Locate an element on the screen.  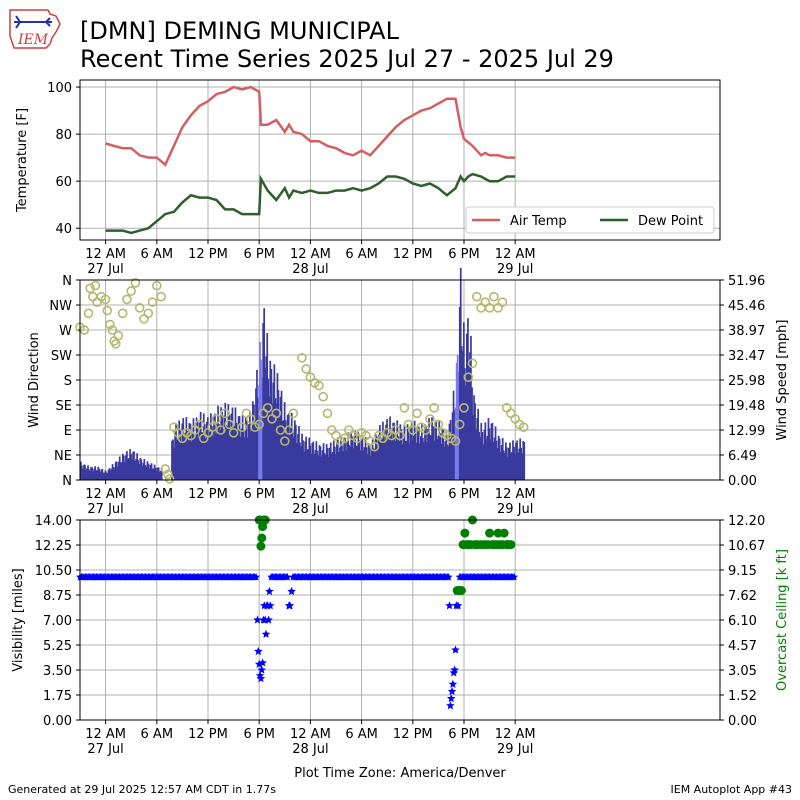
y2-tick-label: 12.99 is located at coordinates (746, 431).